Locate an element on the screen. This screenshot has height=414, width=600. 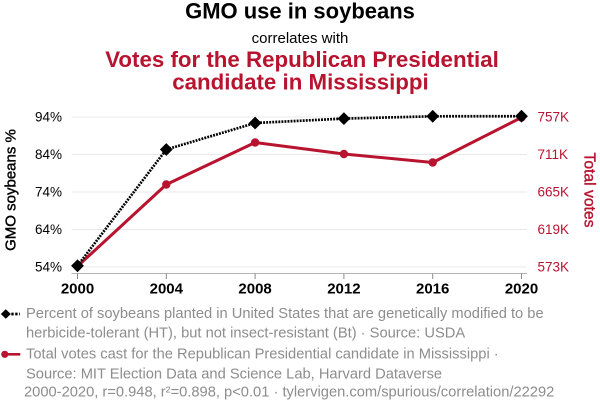
svg-text:Votes for the Republican Presi: Votes for the Republican Presidential is located at coordinates (302, 59).